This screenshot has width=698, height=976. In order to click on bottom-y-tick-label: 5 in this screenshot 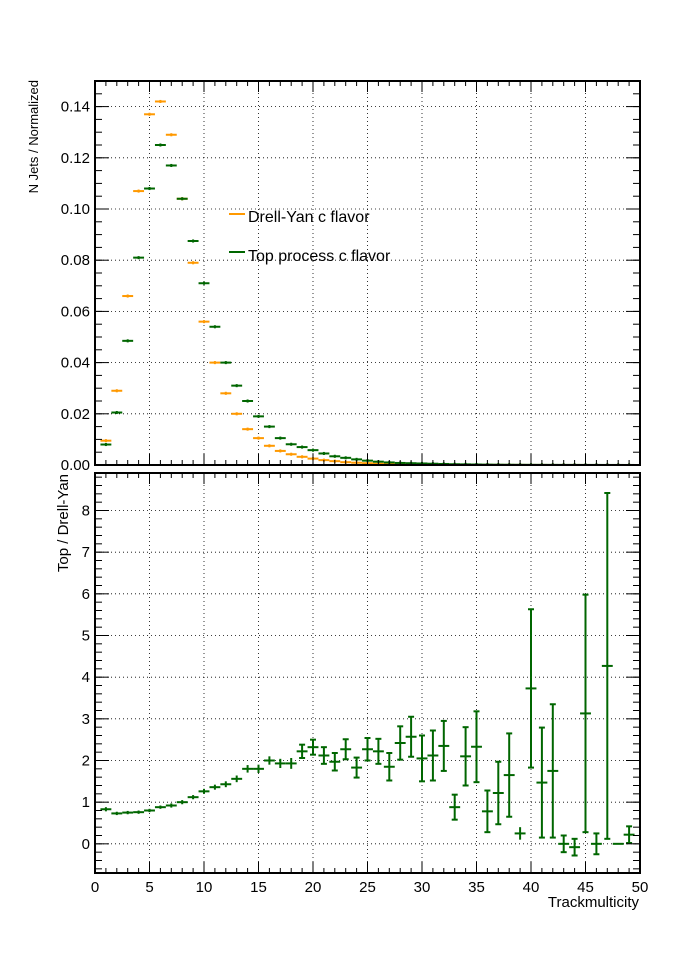, I will do `click(86, 636)`.